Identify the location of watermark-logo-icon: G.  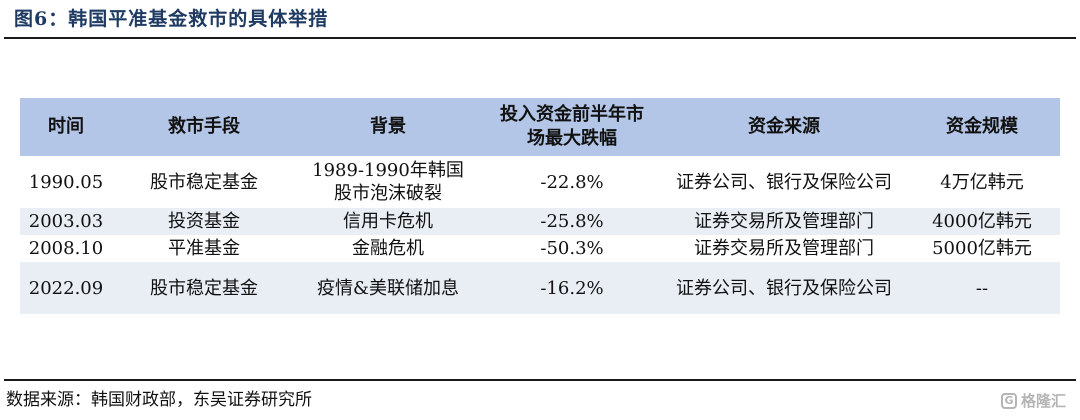
(1008, 400).